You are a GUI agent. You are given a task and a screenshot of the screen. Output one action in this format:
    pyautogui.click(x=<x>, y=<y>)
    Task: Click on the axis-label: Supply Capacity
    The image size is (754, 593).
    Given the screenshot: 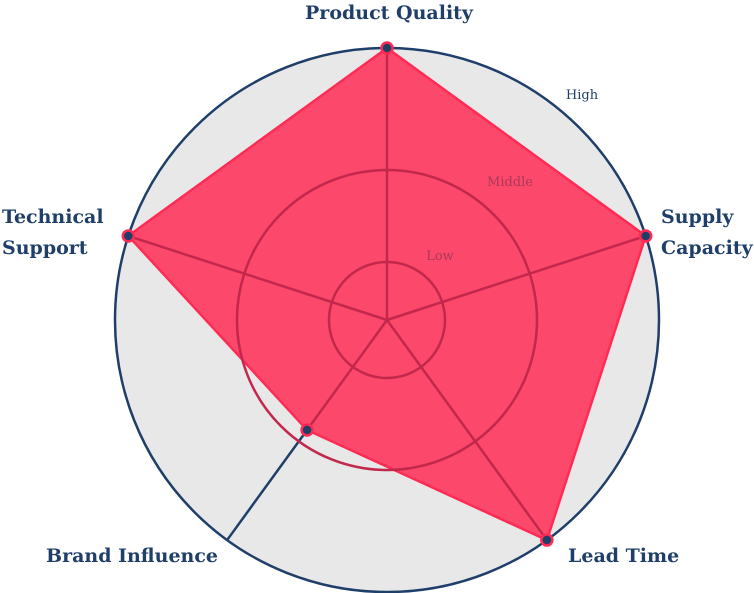 What is the action you would take?
    pyautogui.click(x=707, y=232)
    